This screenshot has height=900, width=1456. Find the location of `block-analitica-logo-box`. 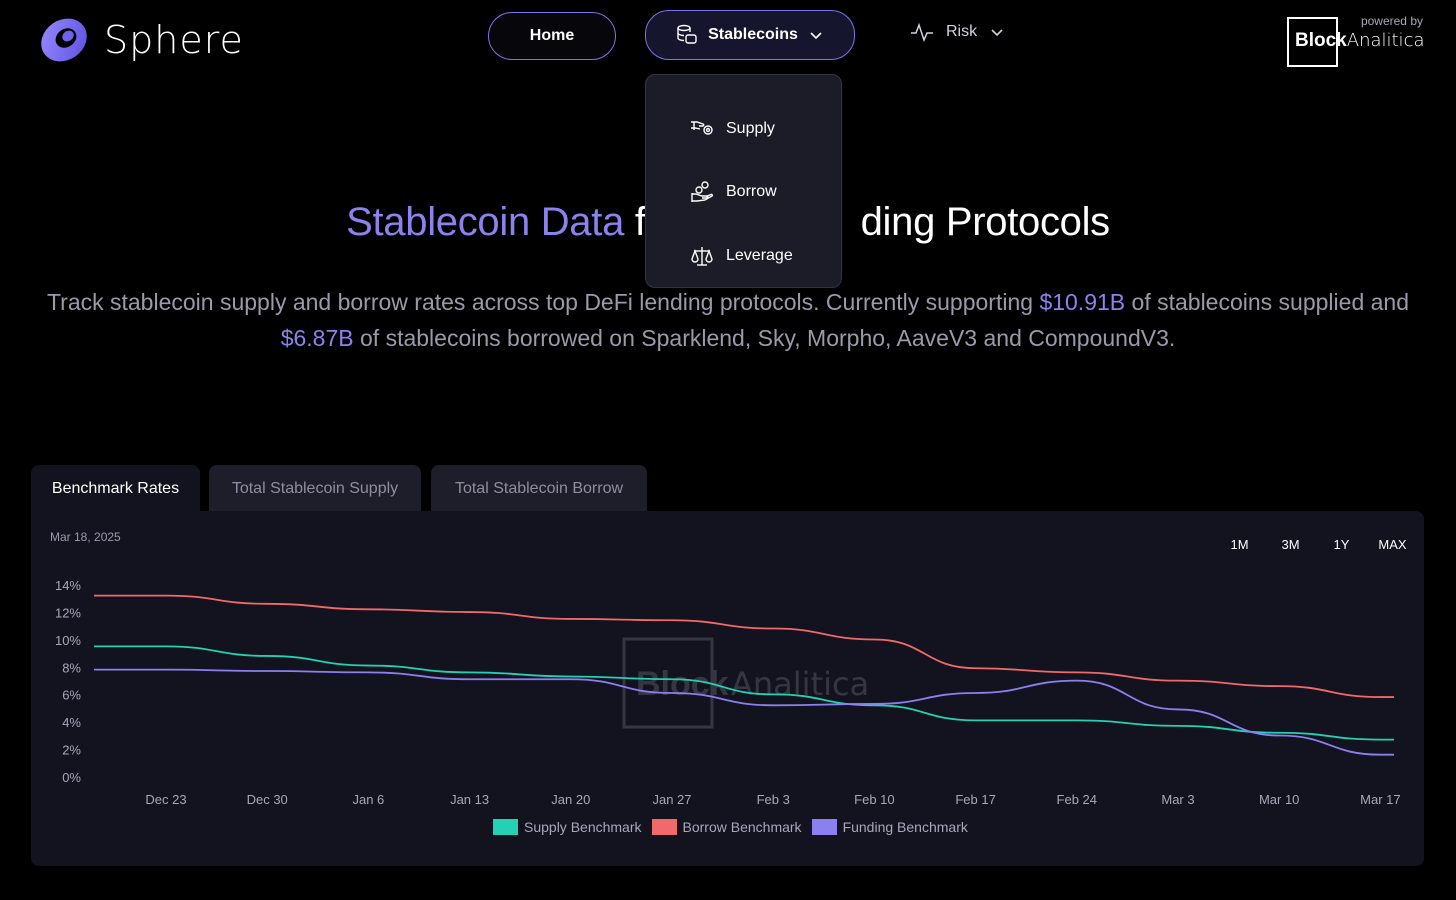

block-analitica-logo-box is located at coordinates (1312, 42).